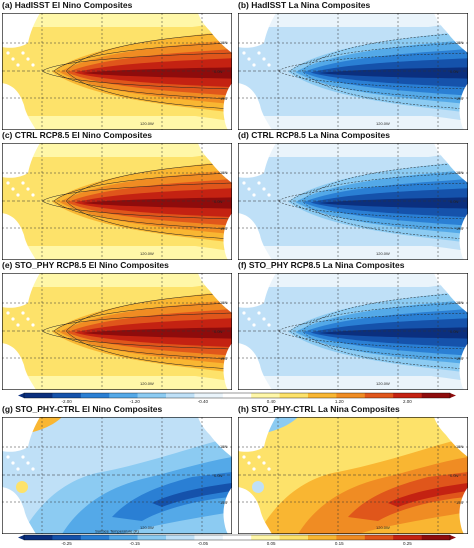 The image size is (474, 548). Describe the element at coordinates (117, 331) in the screenshot. I see `map-e: 15N 0.0N 15S 120.0W` at that location.